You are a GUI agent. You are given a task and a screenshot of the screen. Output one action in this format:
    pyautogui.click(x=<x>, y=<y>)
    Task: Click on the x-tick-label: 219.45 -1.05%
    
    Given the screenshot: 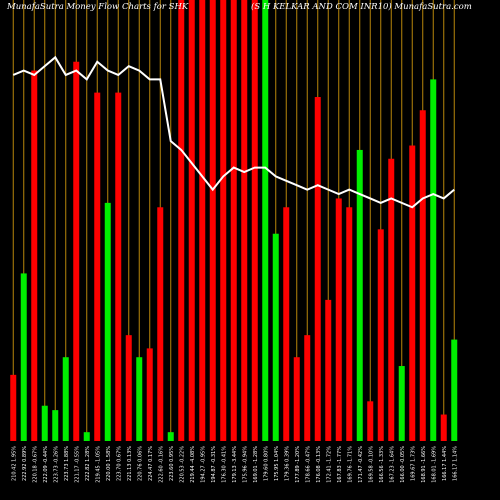 What is the action you would take?
    pyautogui.click(x=98, y=464)
    